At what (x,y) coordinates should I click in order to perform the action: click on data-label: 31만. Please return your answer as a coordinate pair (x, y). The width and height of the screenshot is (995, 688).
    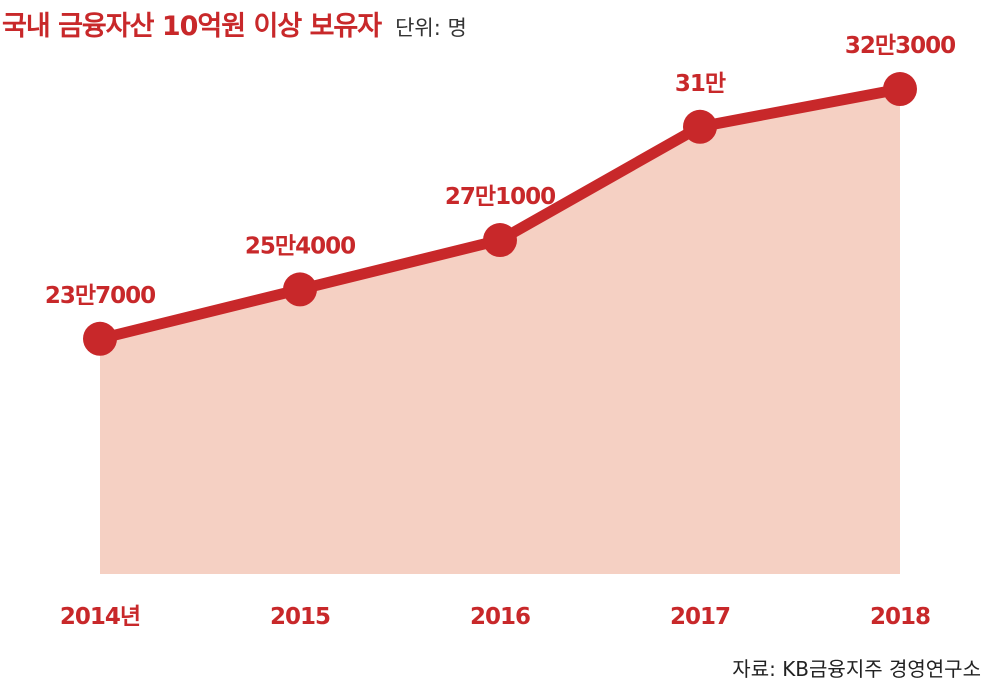
    Looking at the image, I should click on (700, 84).